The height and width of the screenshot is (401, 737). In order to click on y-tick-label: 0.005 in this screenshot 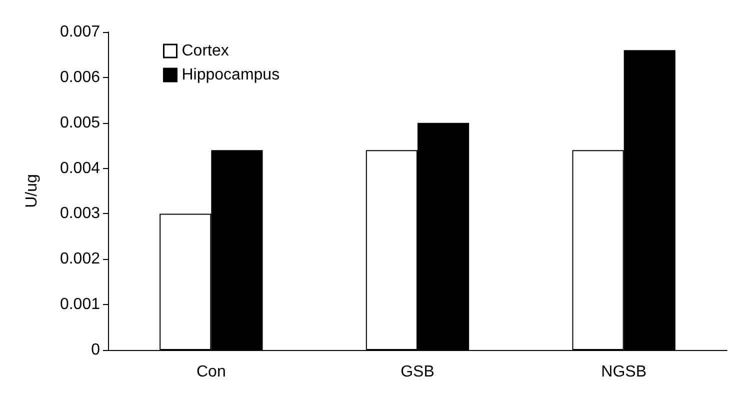, I will do `click(80, 123)`.